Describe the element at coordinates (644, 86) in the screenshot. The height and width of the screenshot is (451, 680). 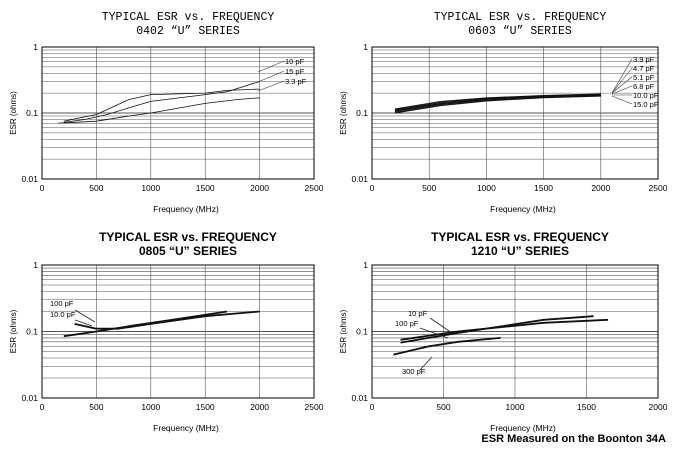
I see `series-label: 6.8 pF` at that location.